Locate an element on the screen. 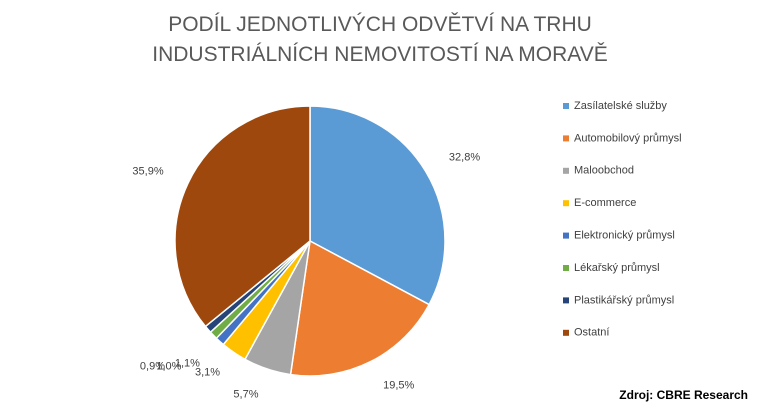 This screenshot has height=414, width=761. data-label: 0,9% is located at coordinates (152, 366).